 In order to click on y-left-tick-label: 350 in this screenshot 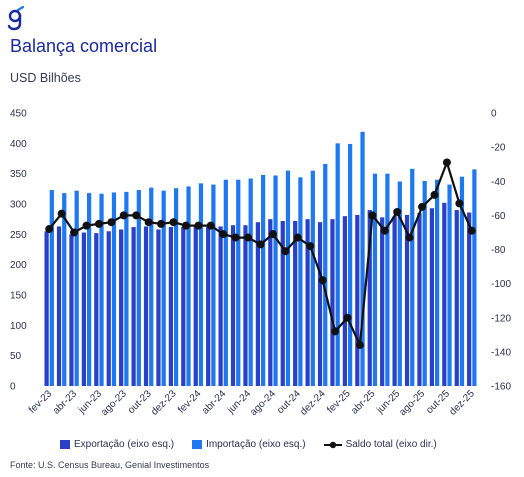, I will do `click(18, 174)`.